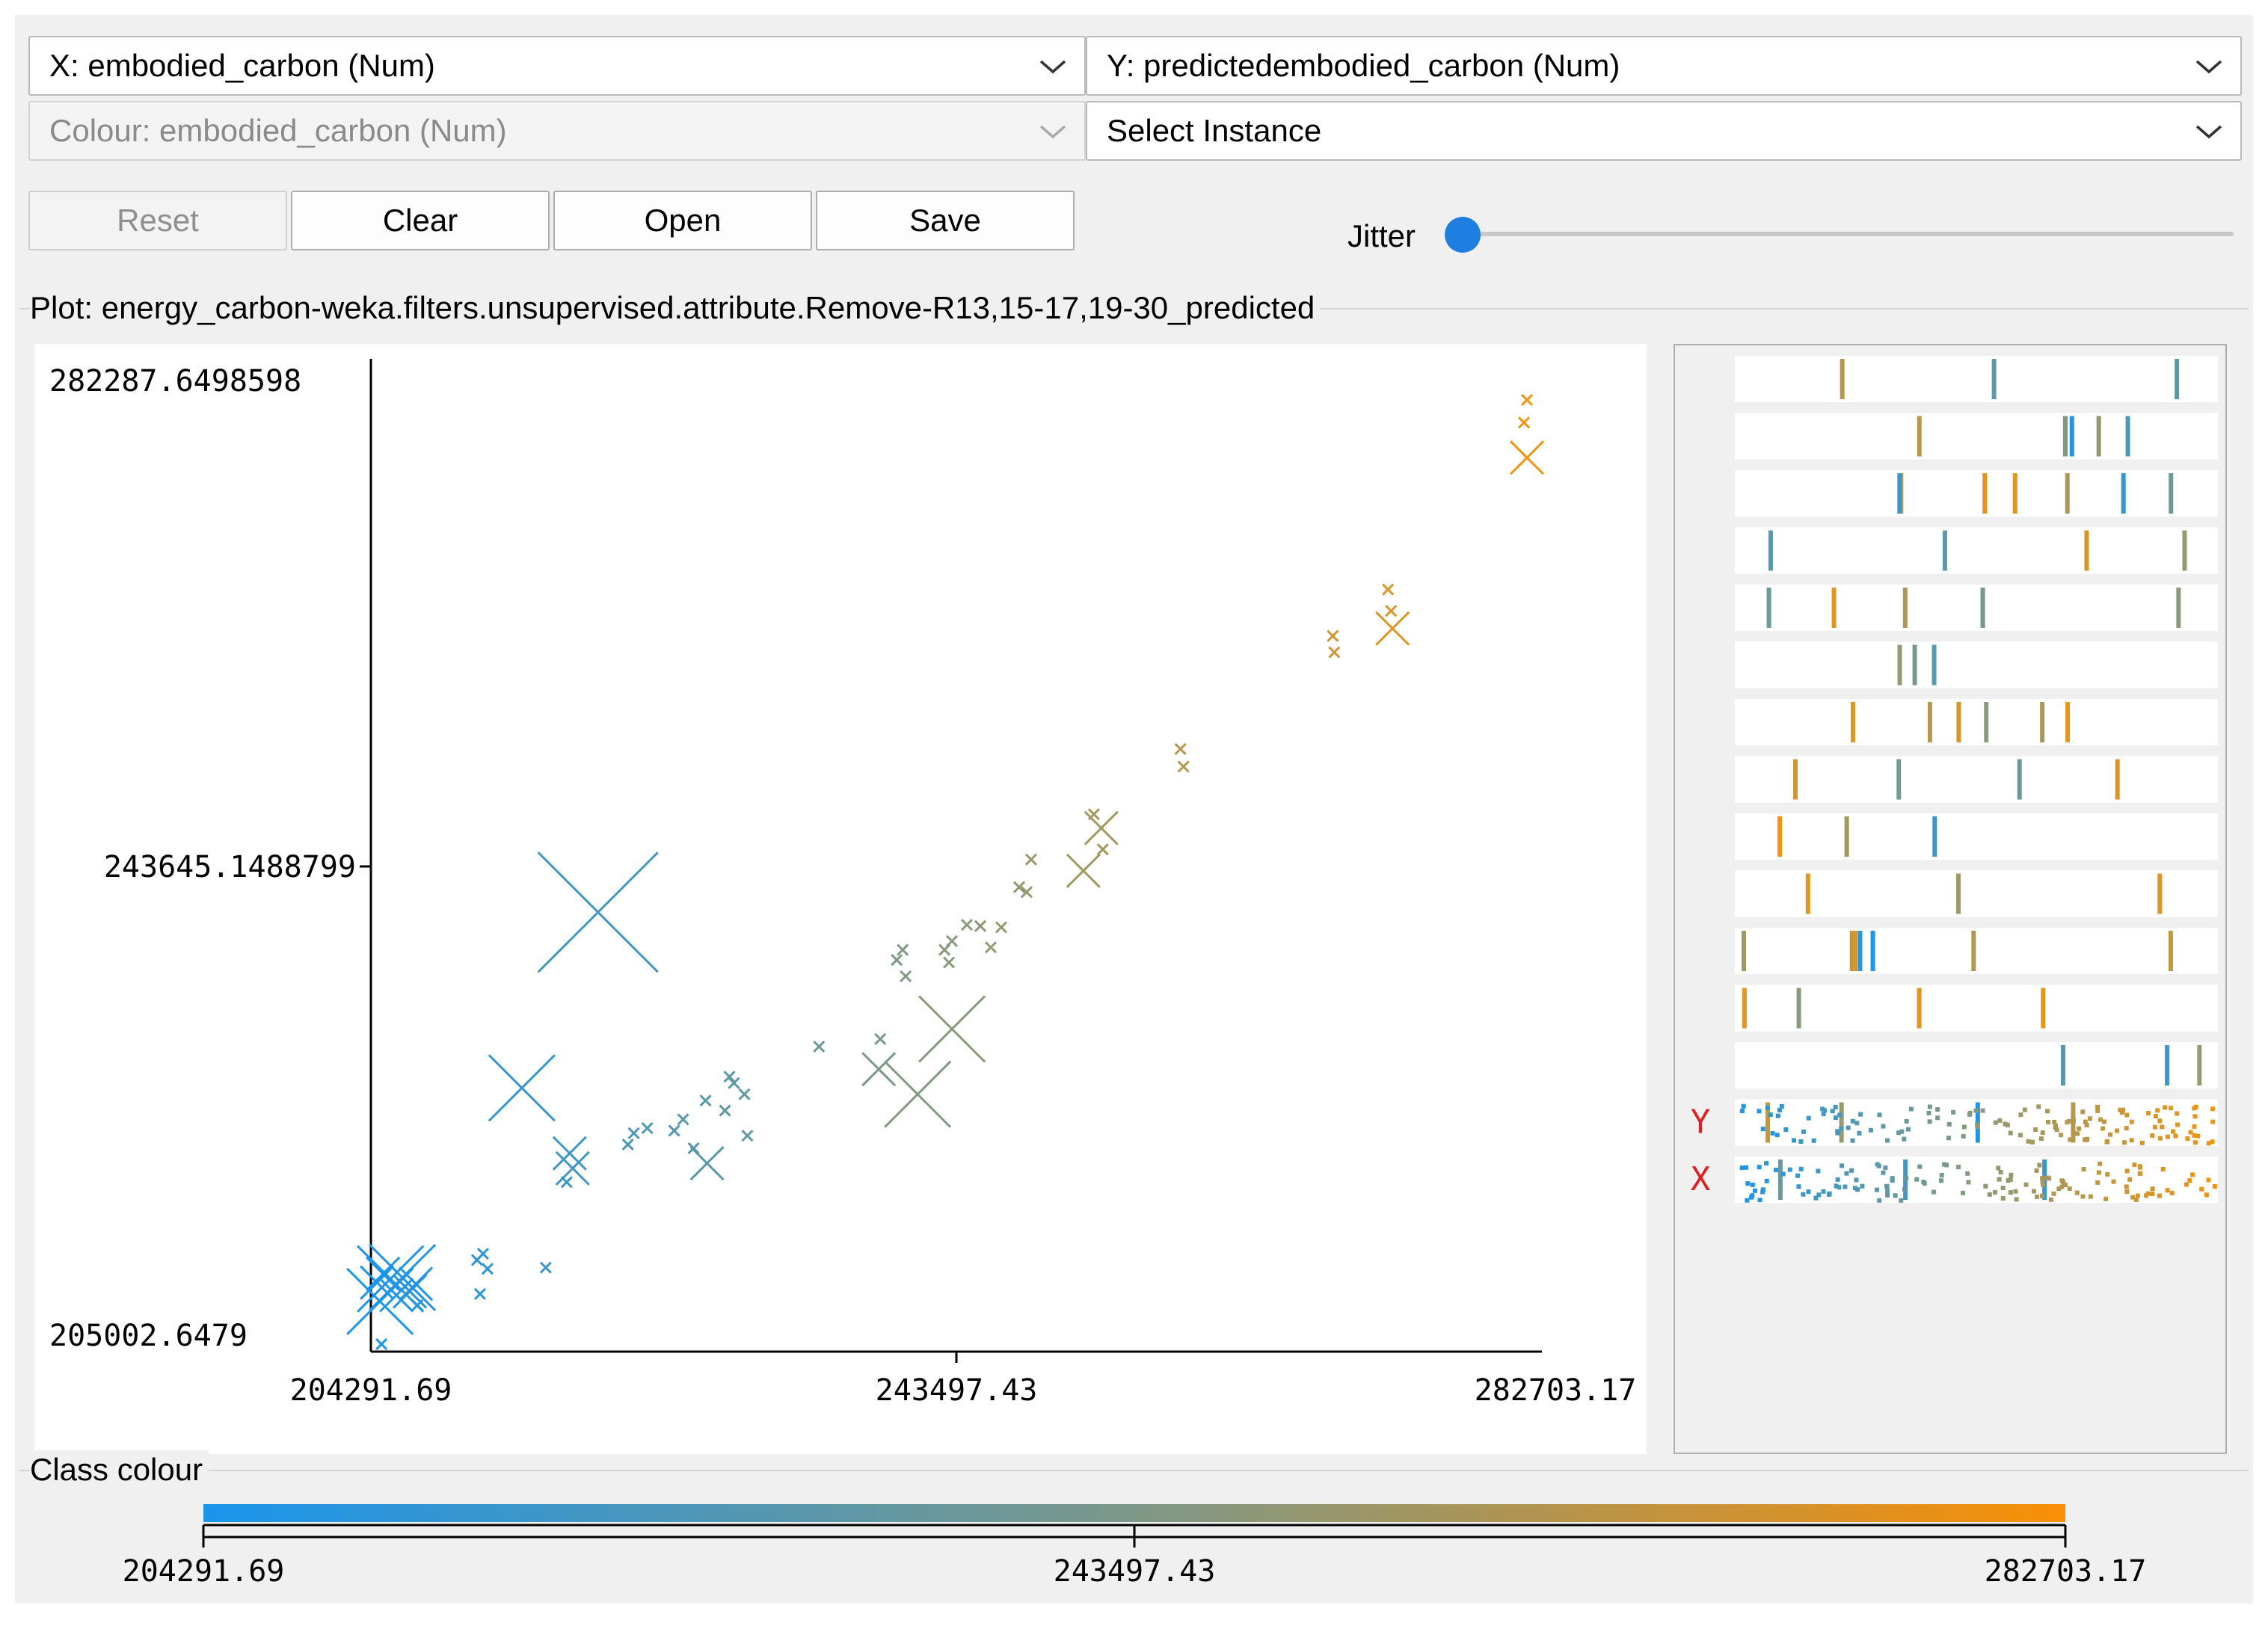  What do you see at coordinates (278, 130) in the screenshot?
I see `colour-select-value: Colour: embodied_carbon (Num)` at bounding box center [278, 130].